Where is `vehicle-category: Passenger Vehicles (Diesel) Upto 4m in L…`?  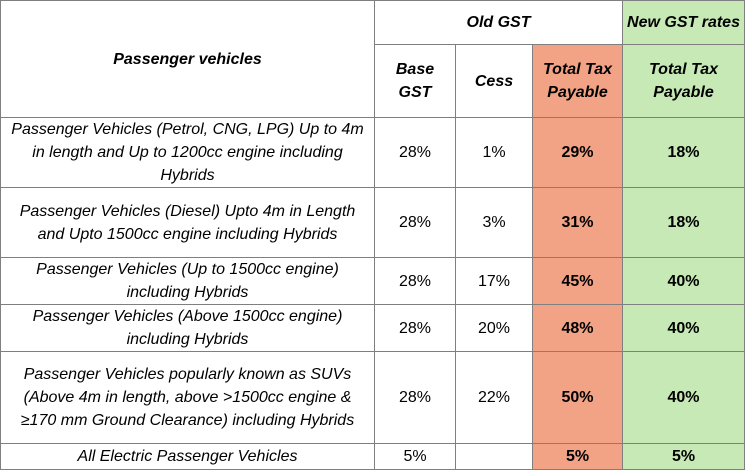
vehicle-category: Passenger Vehicles (Diesel) Upto 4m in L… is located at coordinates (187, 222).